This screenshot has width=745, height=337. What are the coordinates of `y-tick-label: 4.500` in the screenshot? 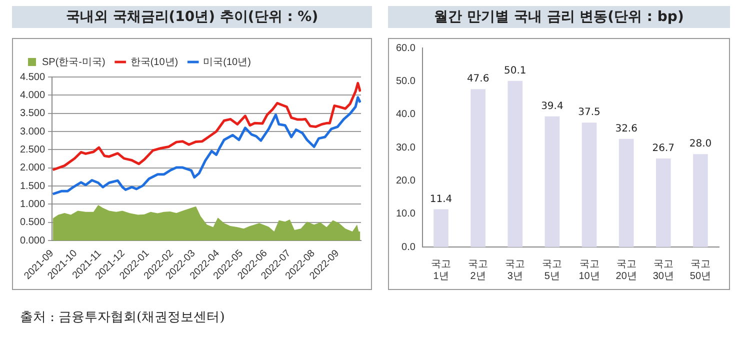 It's located at (33, 77).